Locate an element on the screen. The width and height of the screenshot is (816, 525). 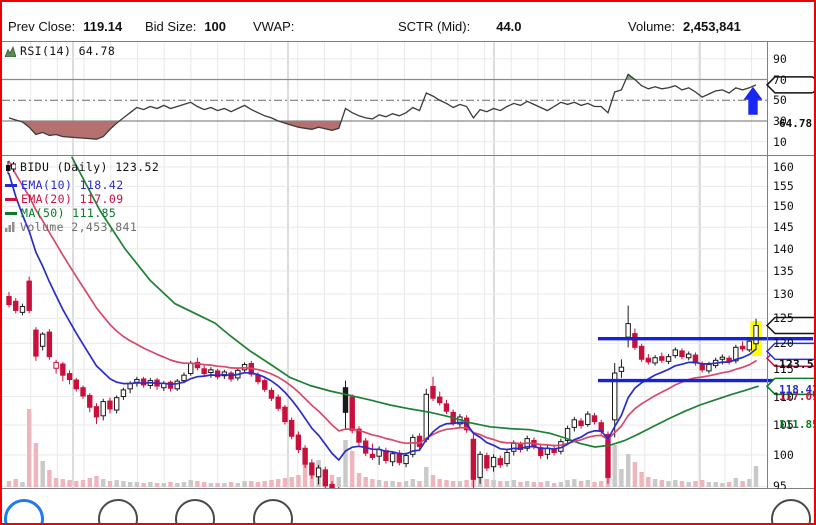
scale-tick-label: 90 is located at coordinates (780, 58).